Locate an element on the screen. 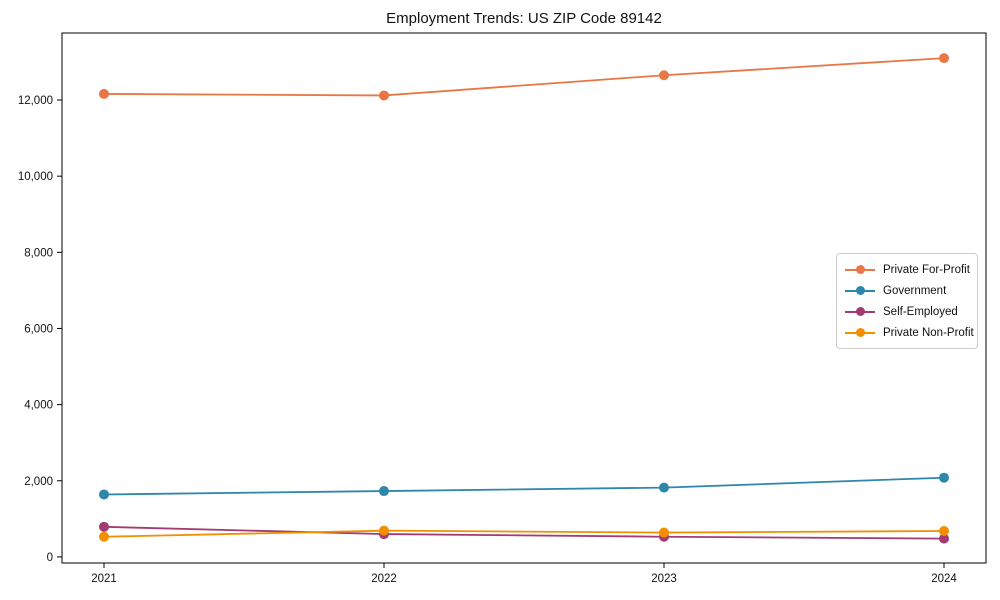 The image size is (1000, 600). legend-item-self-employed: Self-Employed is located at coordinates (907, 312).